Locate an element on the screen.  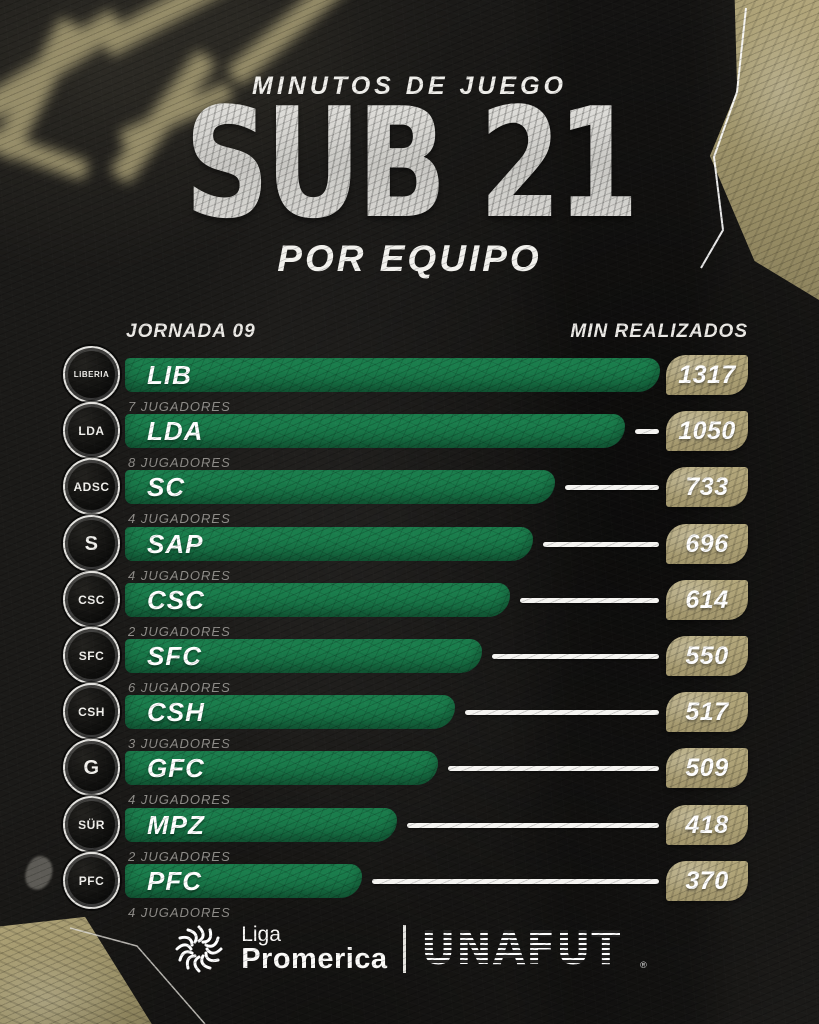
value-pill: 1050 is located at coordinates (707, 431).